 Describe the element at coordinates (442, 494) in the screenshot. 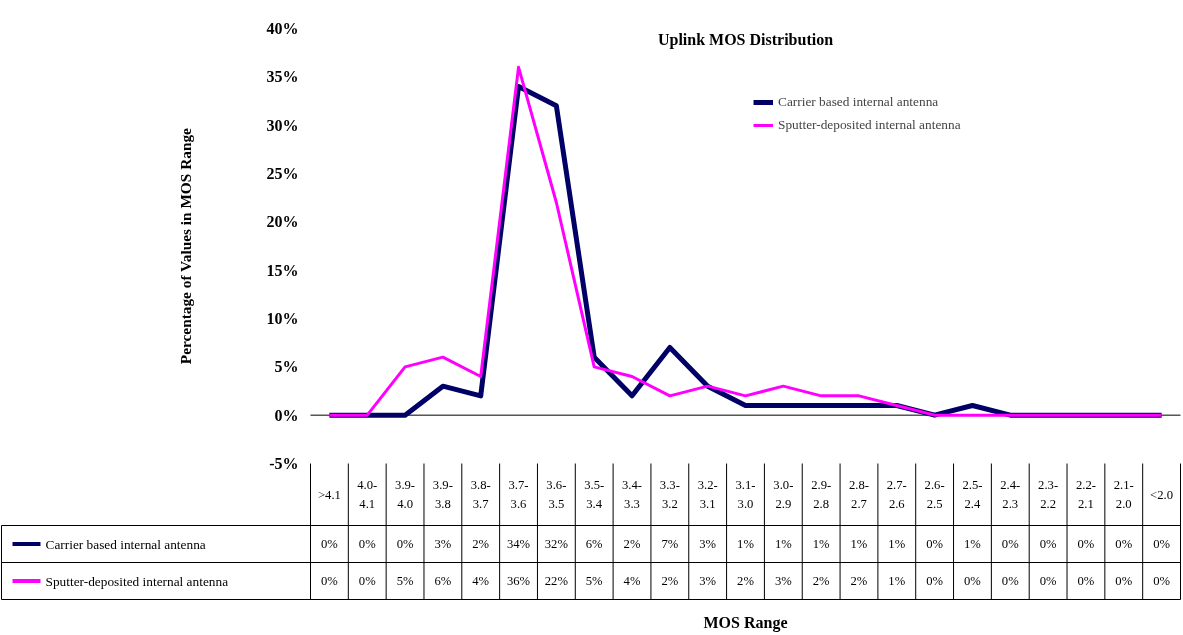

I see `x-tick-label: 3.9-3.8` at that location.